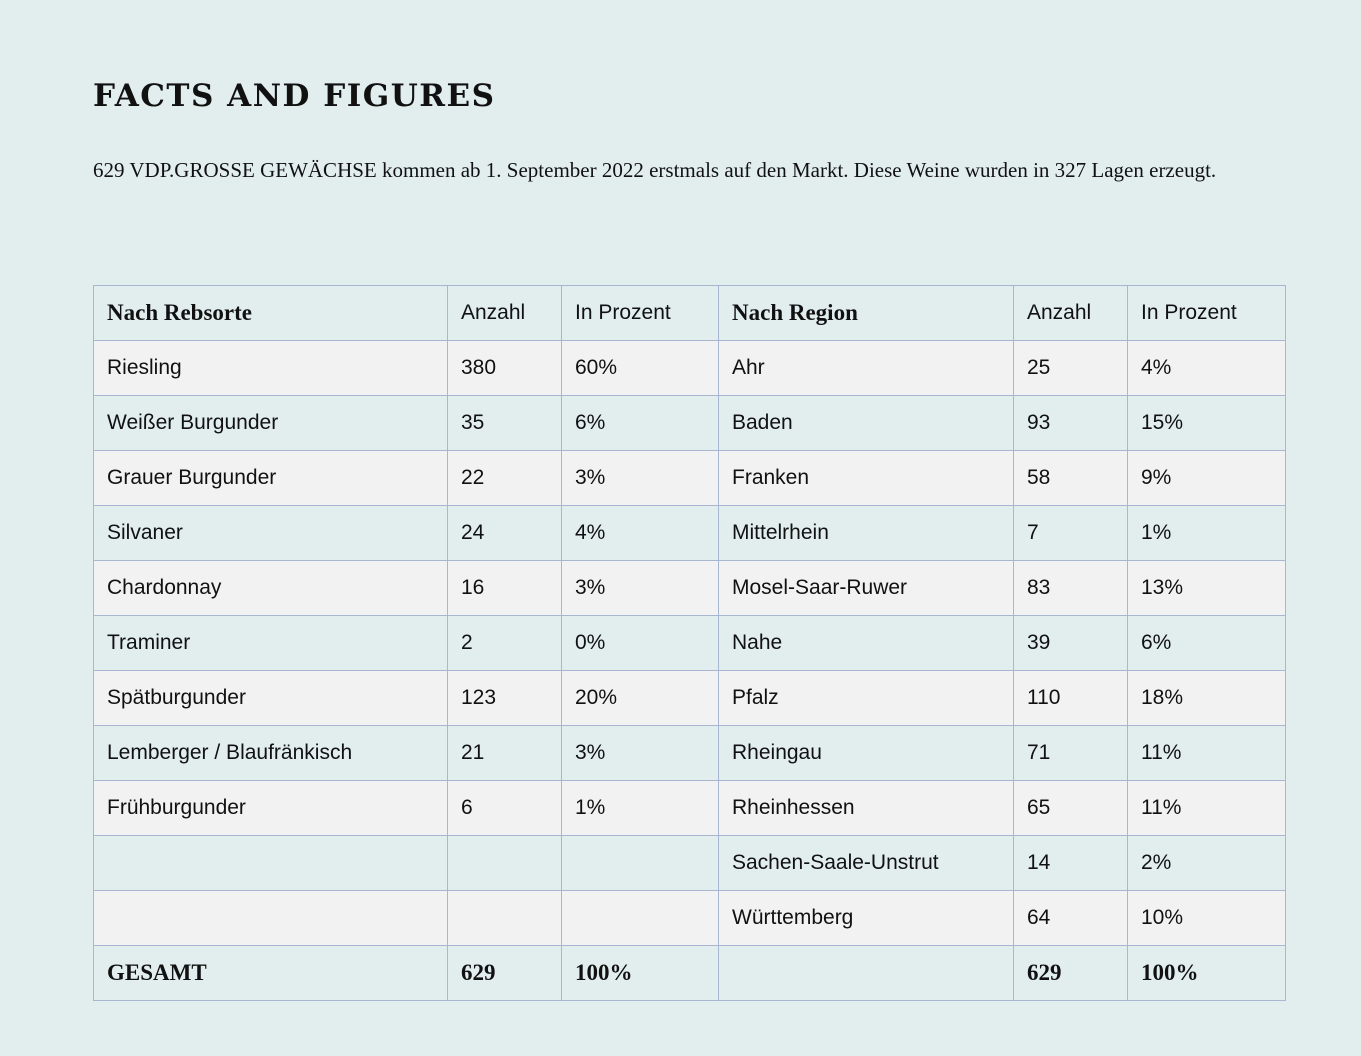  I want to click on cell-anzahl-region: 14, so click(1070, 863).